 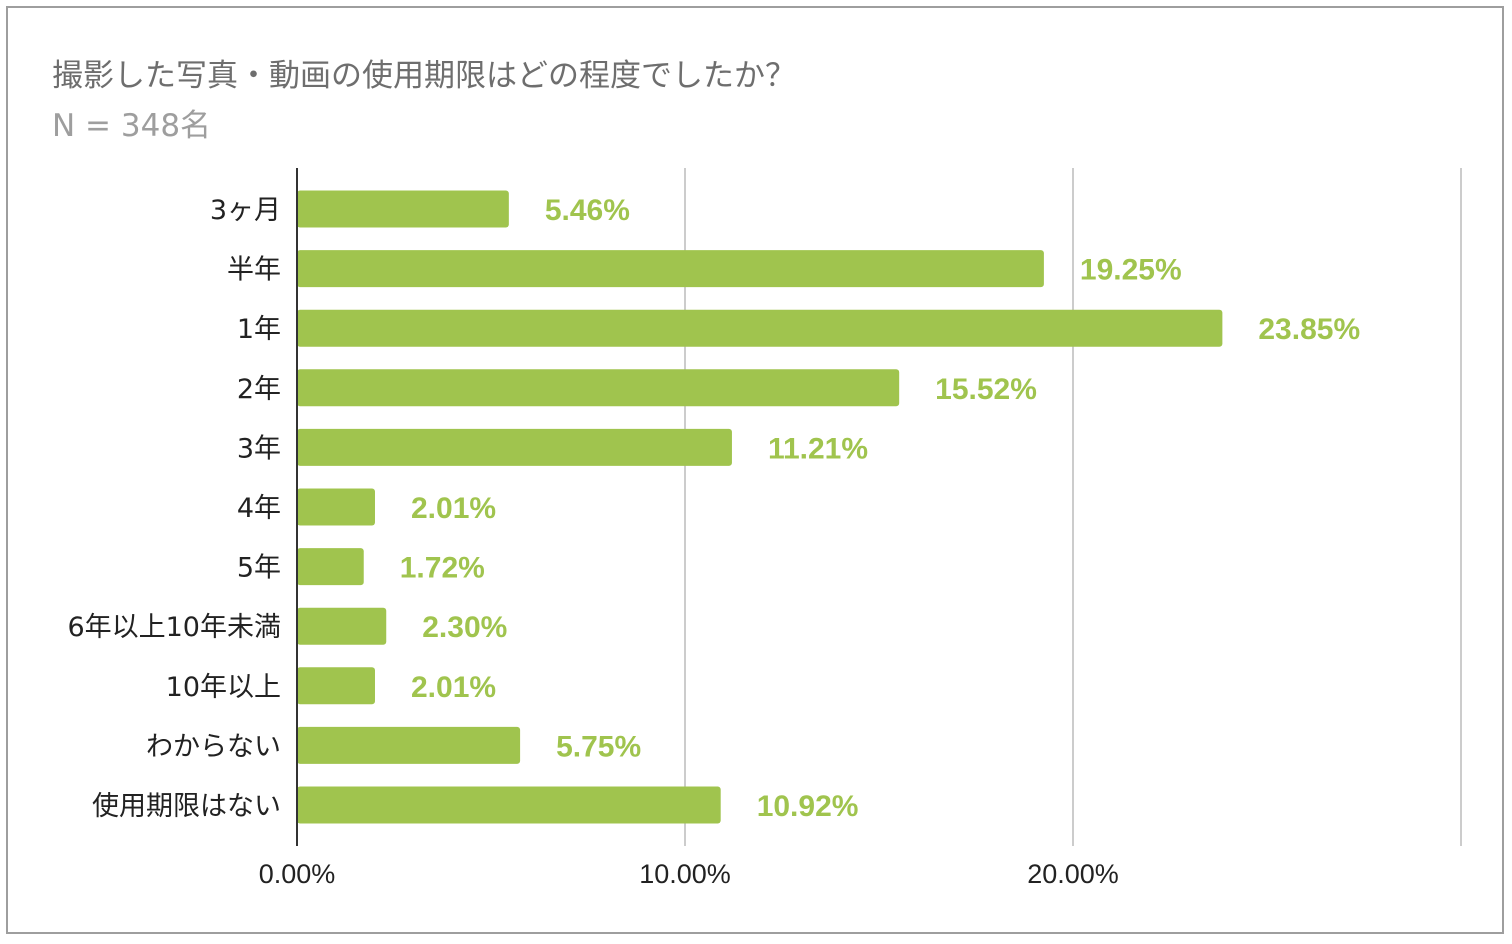 I want to click on chart-subtitle: N = 348名, so click(x=132, y=126).